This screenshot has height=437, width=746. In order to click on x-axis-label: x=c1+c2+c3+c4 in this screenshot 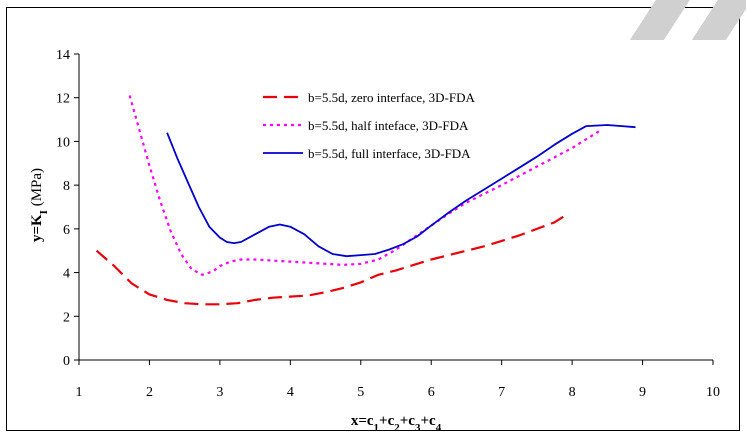, I will do `click(396, 423)`.